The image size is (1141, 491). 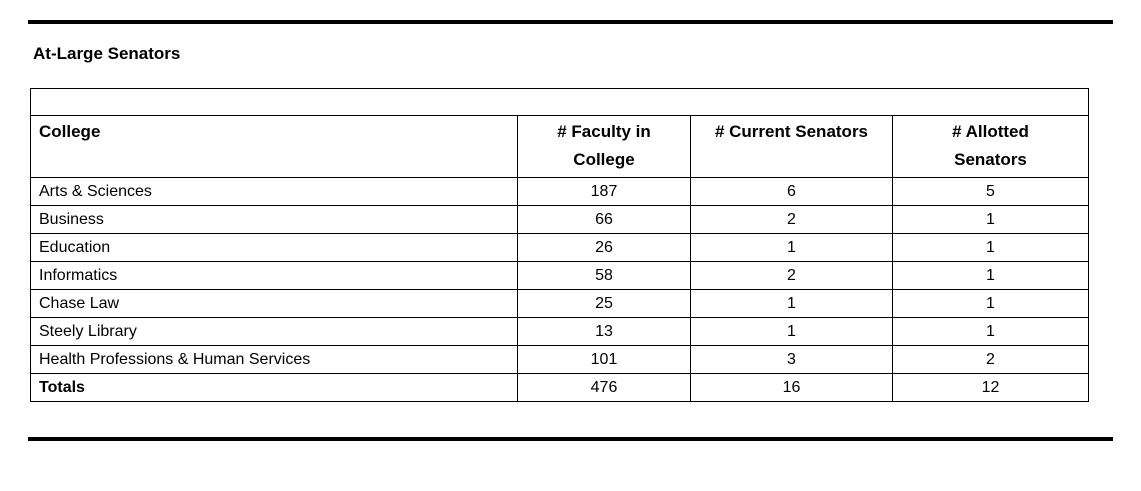 I want to click on header-college: College, so click(x=274, y=146).